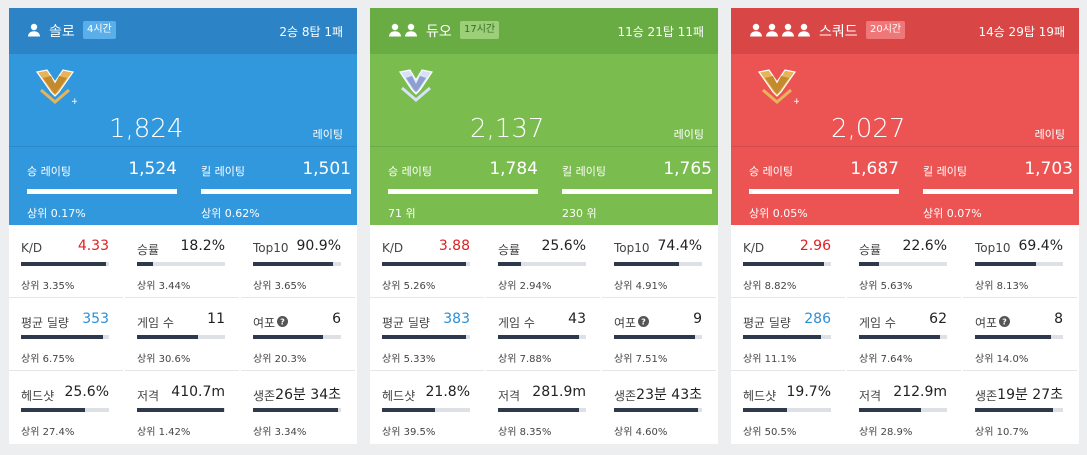 Image resolution: width=1087 pixels, height=455 pixels. Describe the element at coordinates (146, 129) in the screenshot. I see `rating-value: 1,824` at that location.